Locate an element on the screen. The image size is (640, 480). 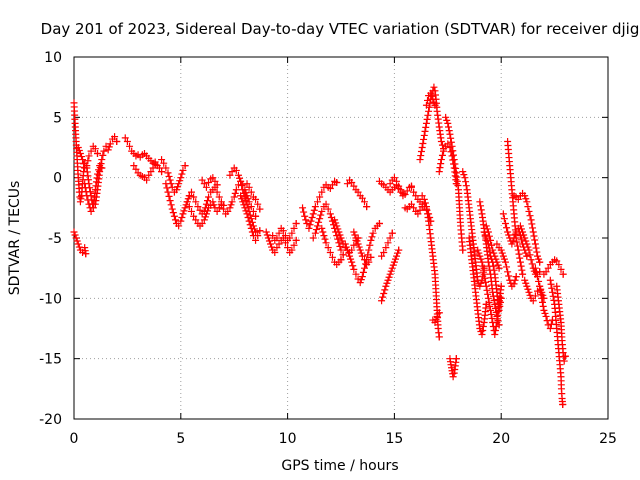
y-tick-label: -10 is located at coordinates (50, 299).